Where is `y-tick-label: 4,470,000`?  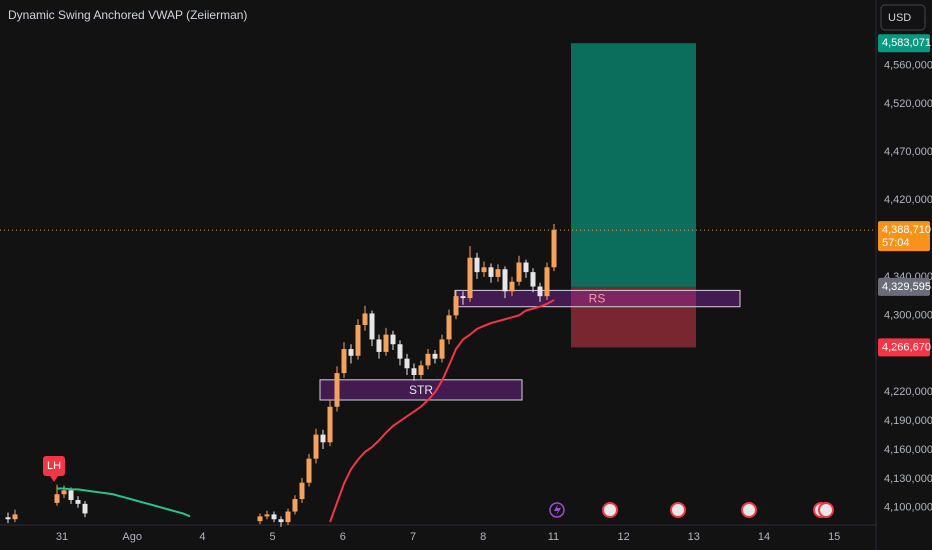 y-tick-label: 4,470,000 is located at coordinates (908, 152).